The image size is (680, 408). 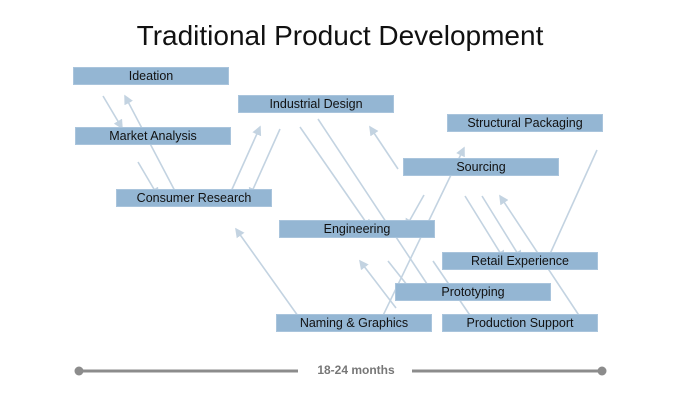 What do you see at coordinates (151, 76) in the screenshot?
I see `stage-ideation: Ideation` at bounding box center [151, 76].